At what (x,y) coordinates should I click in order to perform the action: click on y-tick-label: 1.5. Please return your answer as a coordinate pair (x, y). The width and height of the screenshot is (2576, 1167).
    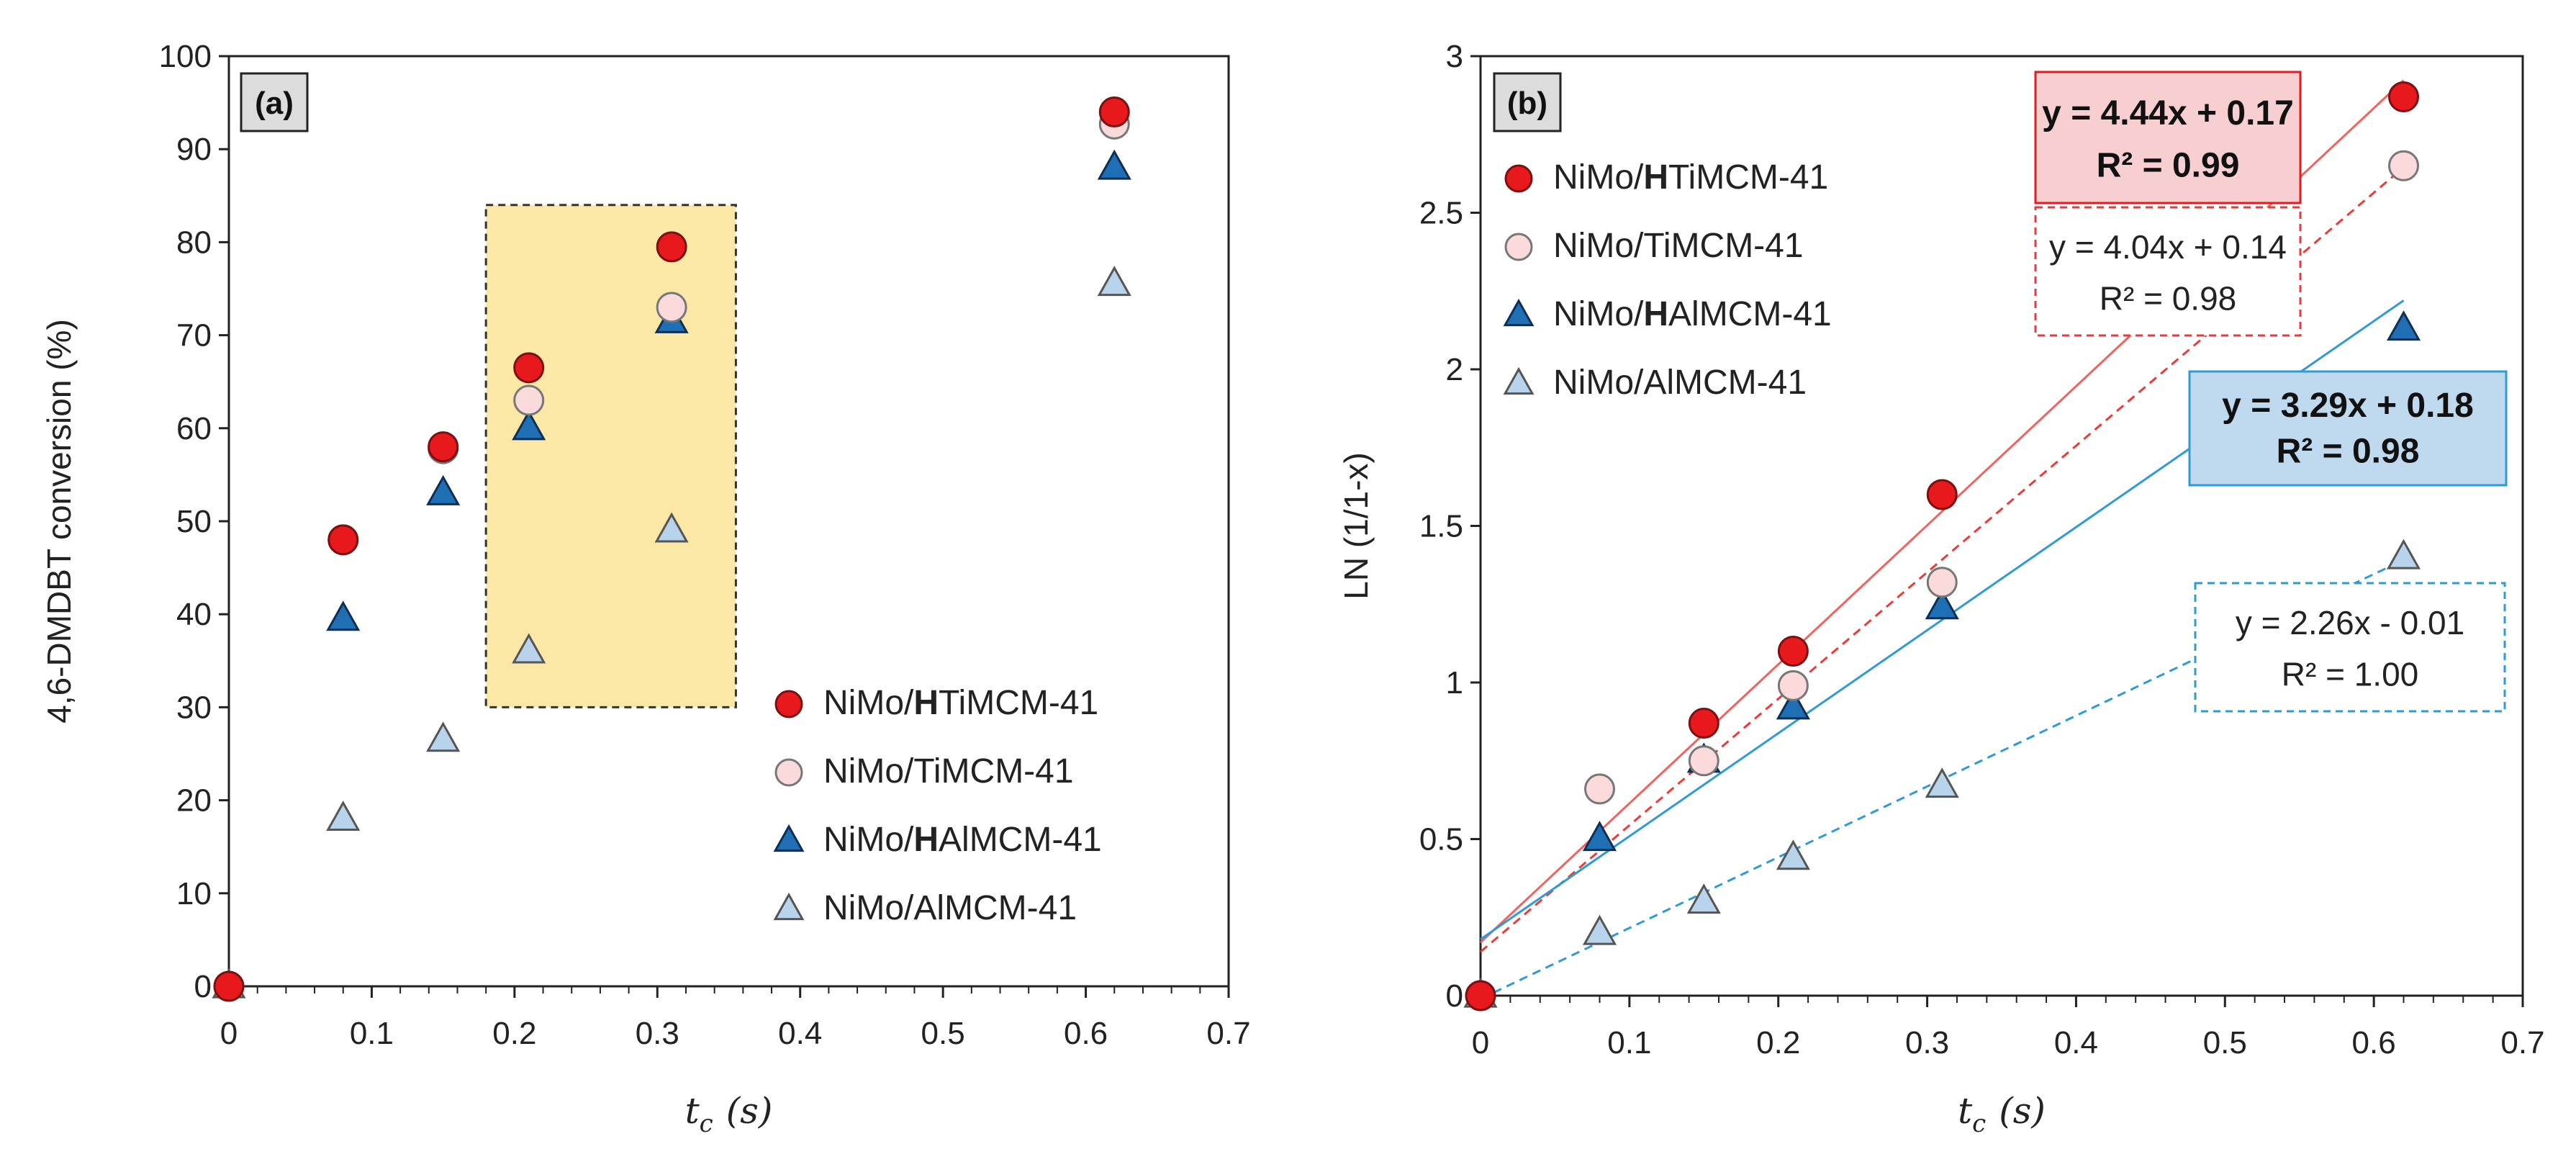
    Looking at the image, I should click on (1441, 526).